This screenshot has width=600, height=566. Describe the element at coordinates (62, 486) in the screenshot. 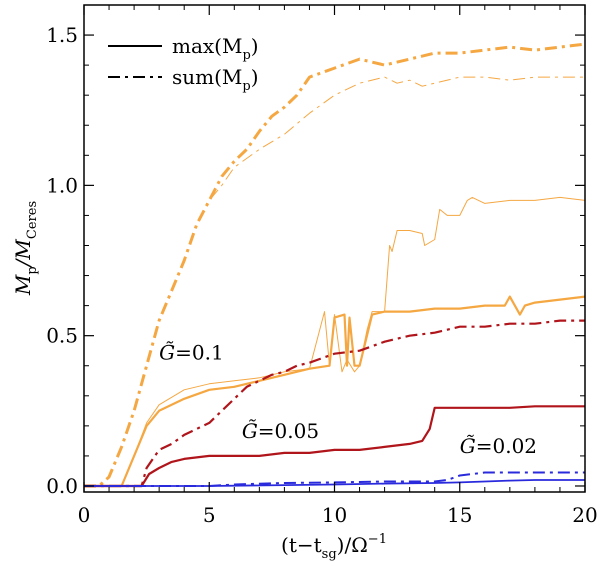

I see `y-tick-label: 0.0` at that location.